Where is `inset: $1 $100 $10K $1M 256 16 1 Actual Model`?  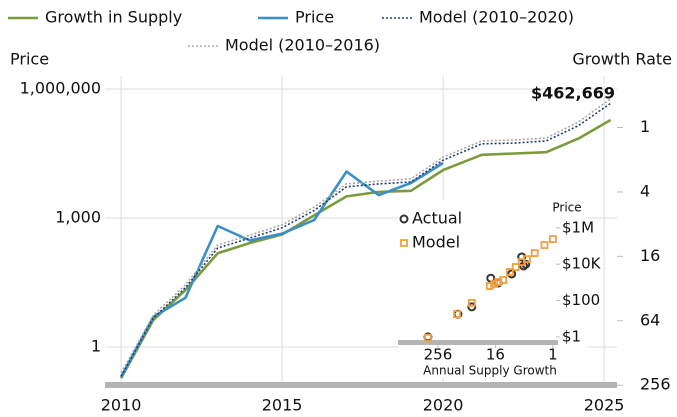 inset: $1 $100 $10K $1M 256 16 1 Actual Model is located at coordinates (500, 286).